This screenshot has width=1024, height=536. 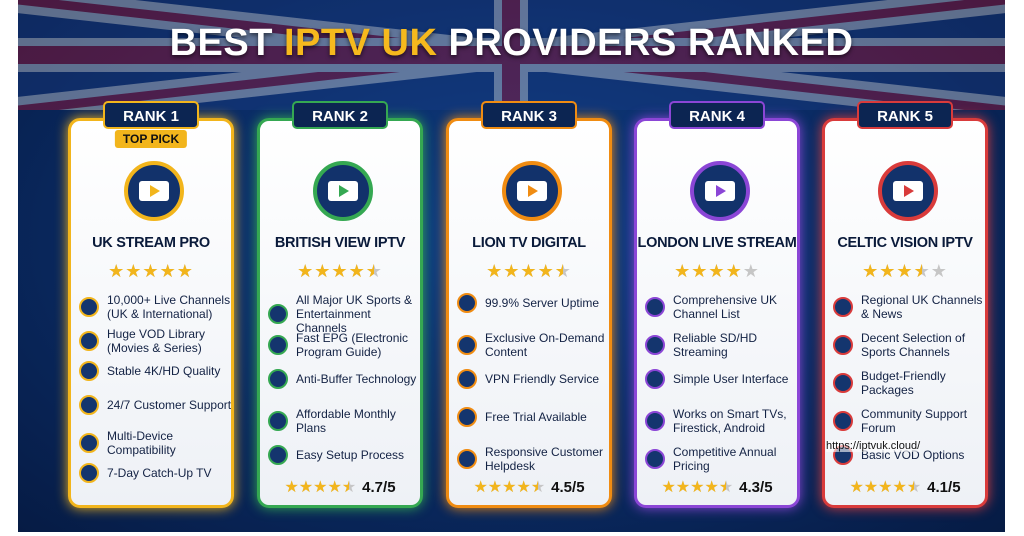 I want to click on feature-text: Huge VOD Library (Movies & Series), so click(x=156, y=341).